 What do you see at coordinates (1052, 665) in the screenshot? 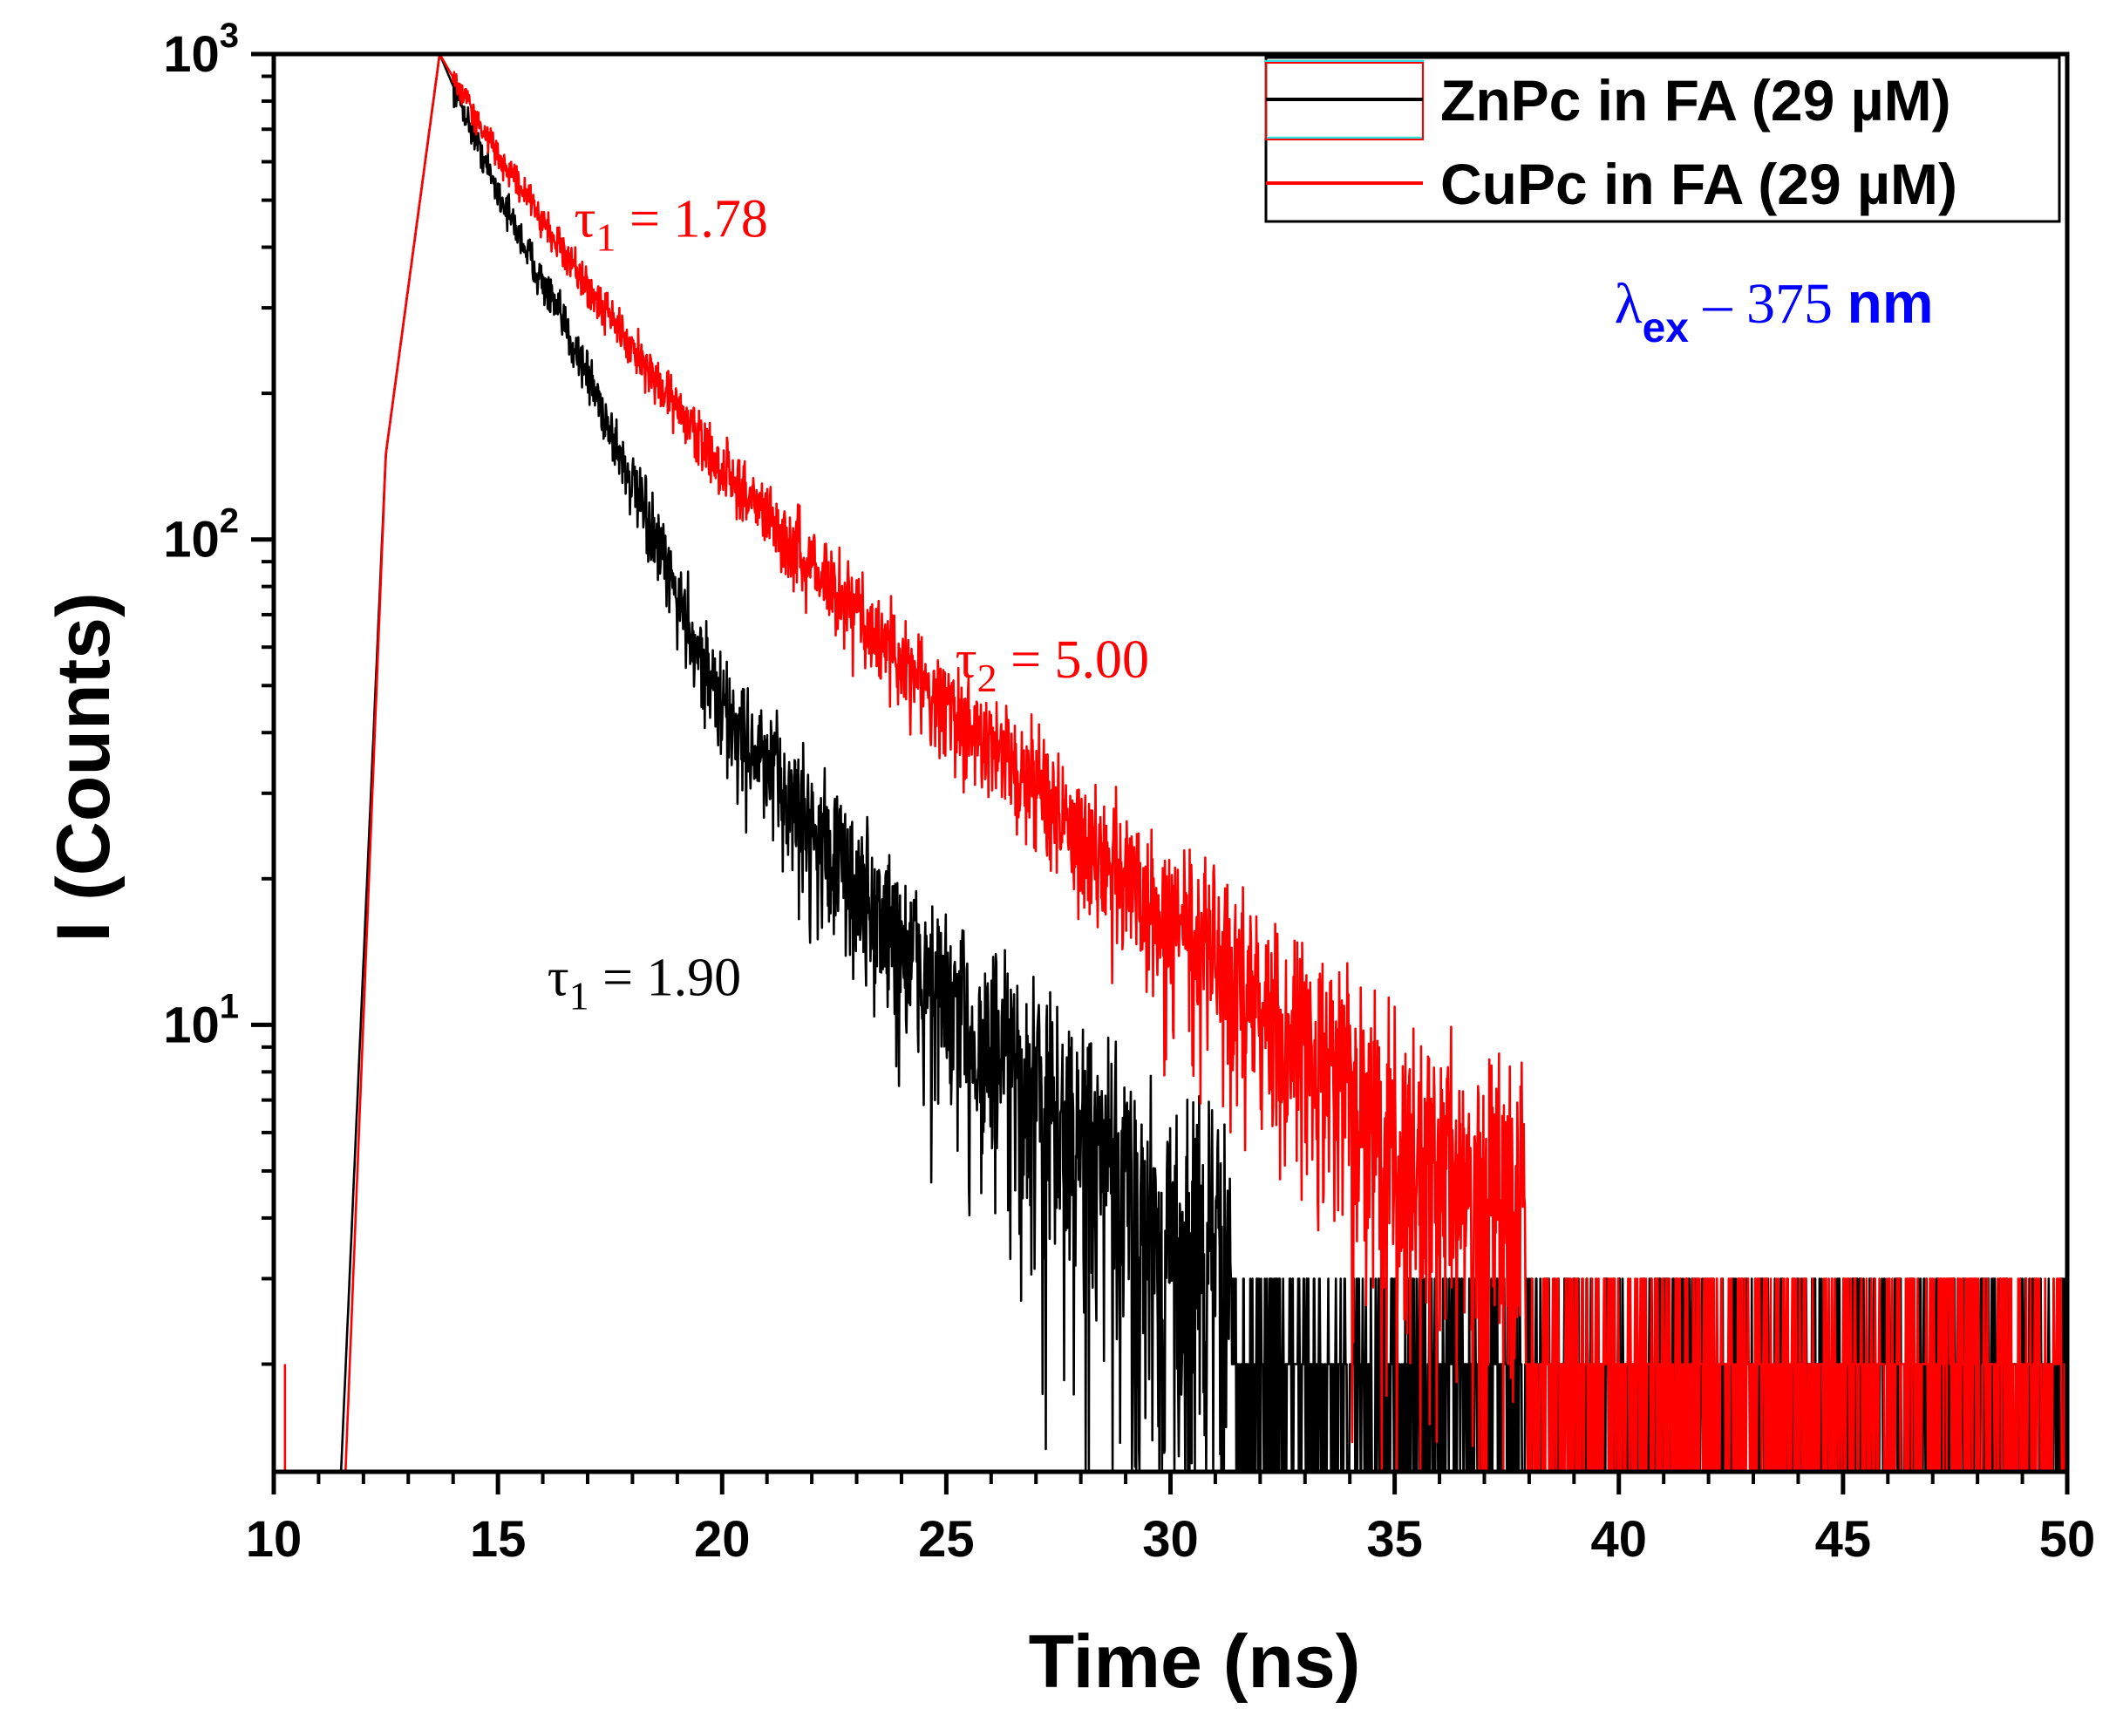
I see `cupc-tau2-label: τ2 = 5.00` at bounding box center [1052, 665].